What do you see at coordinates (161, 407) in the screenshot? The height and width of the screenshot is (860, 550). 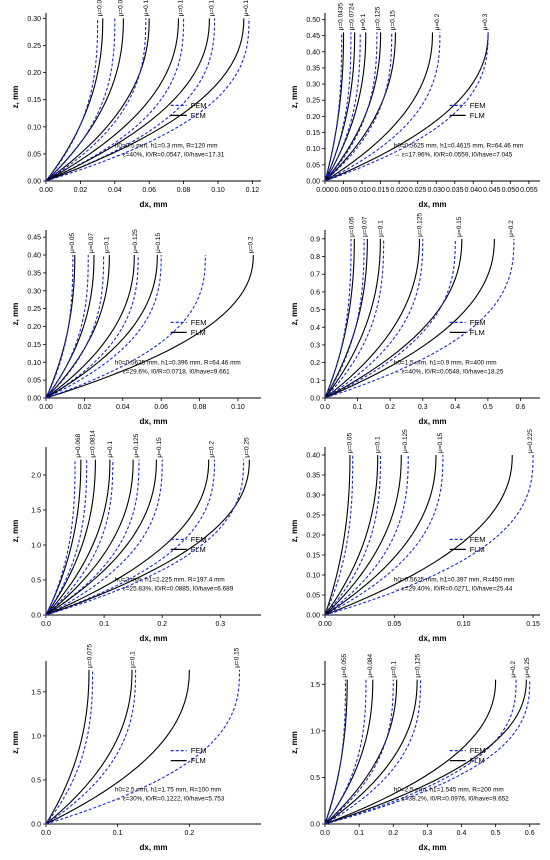 I see `x-tick-label: 0.06` at bounding box center [161, 407].